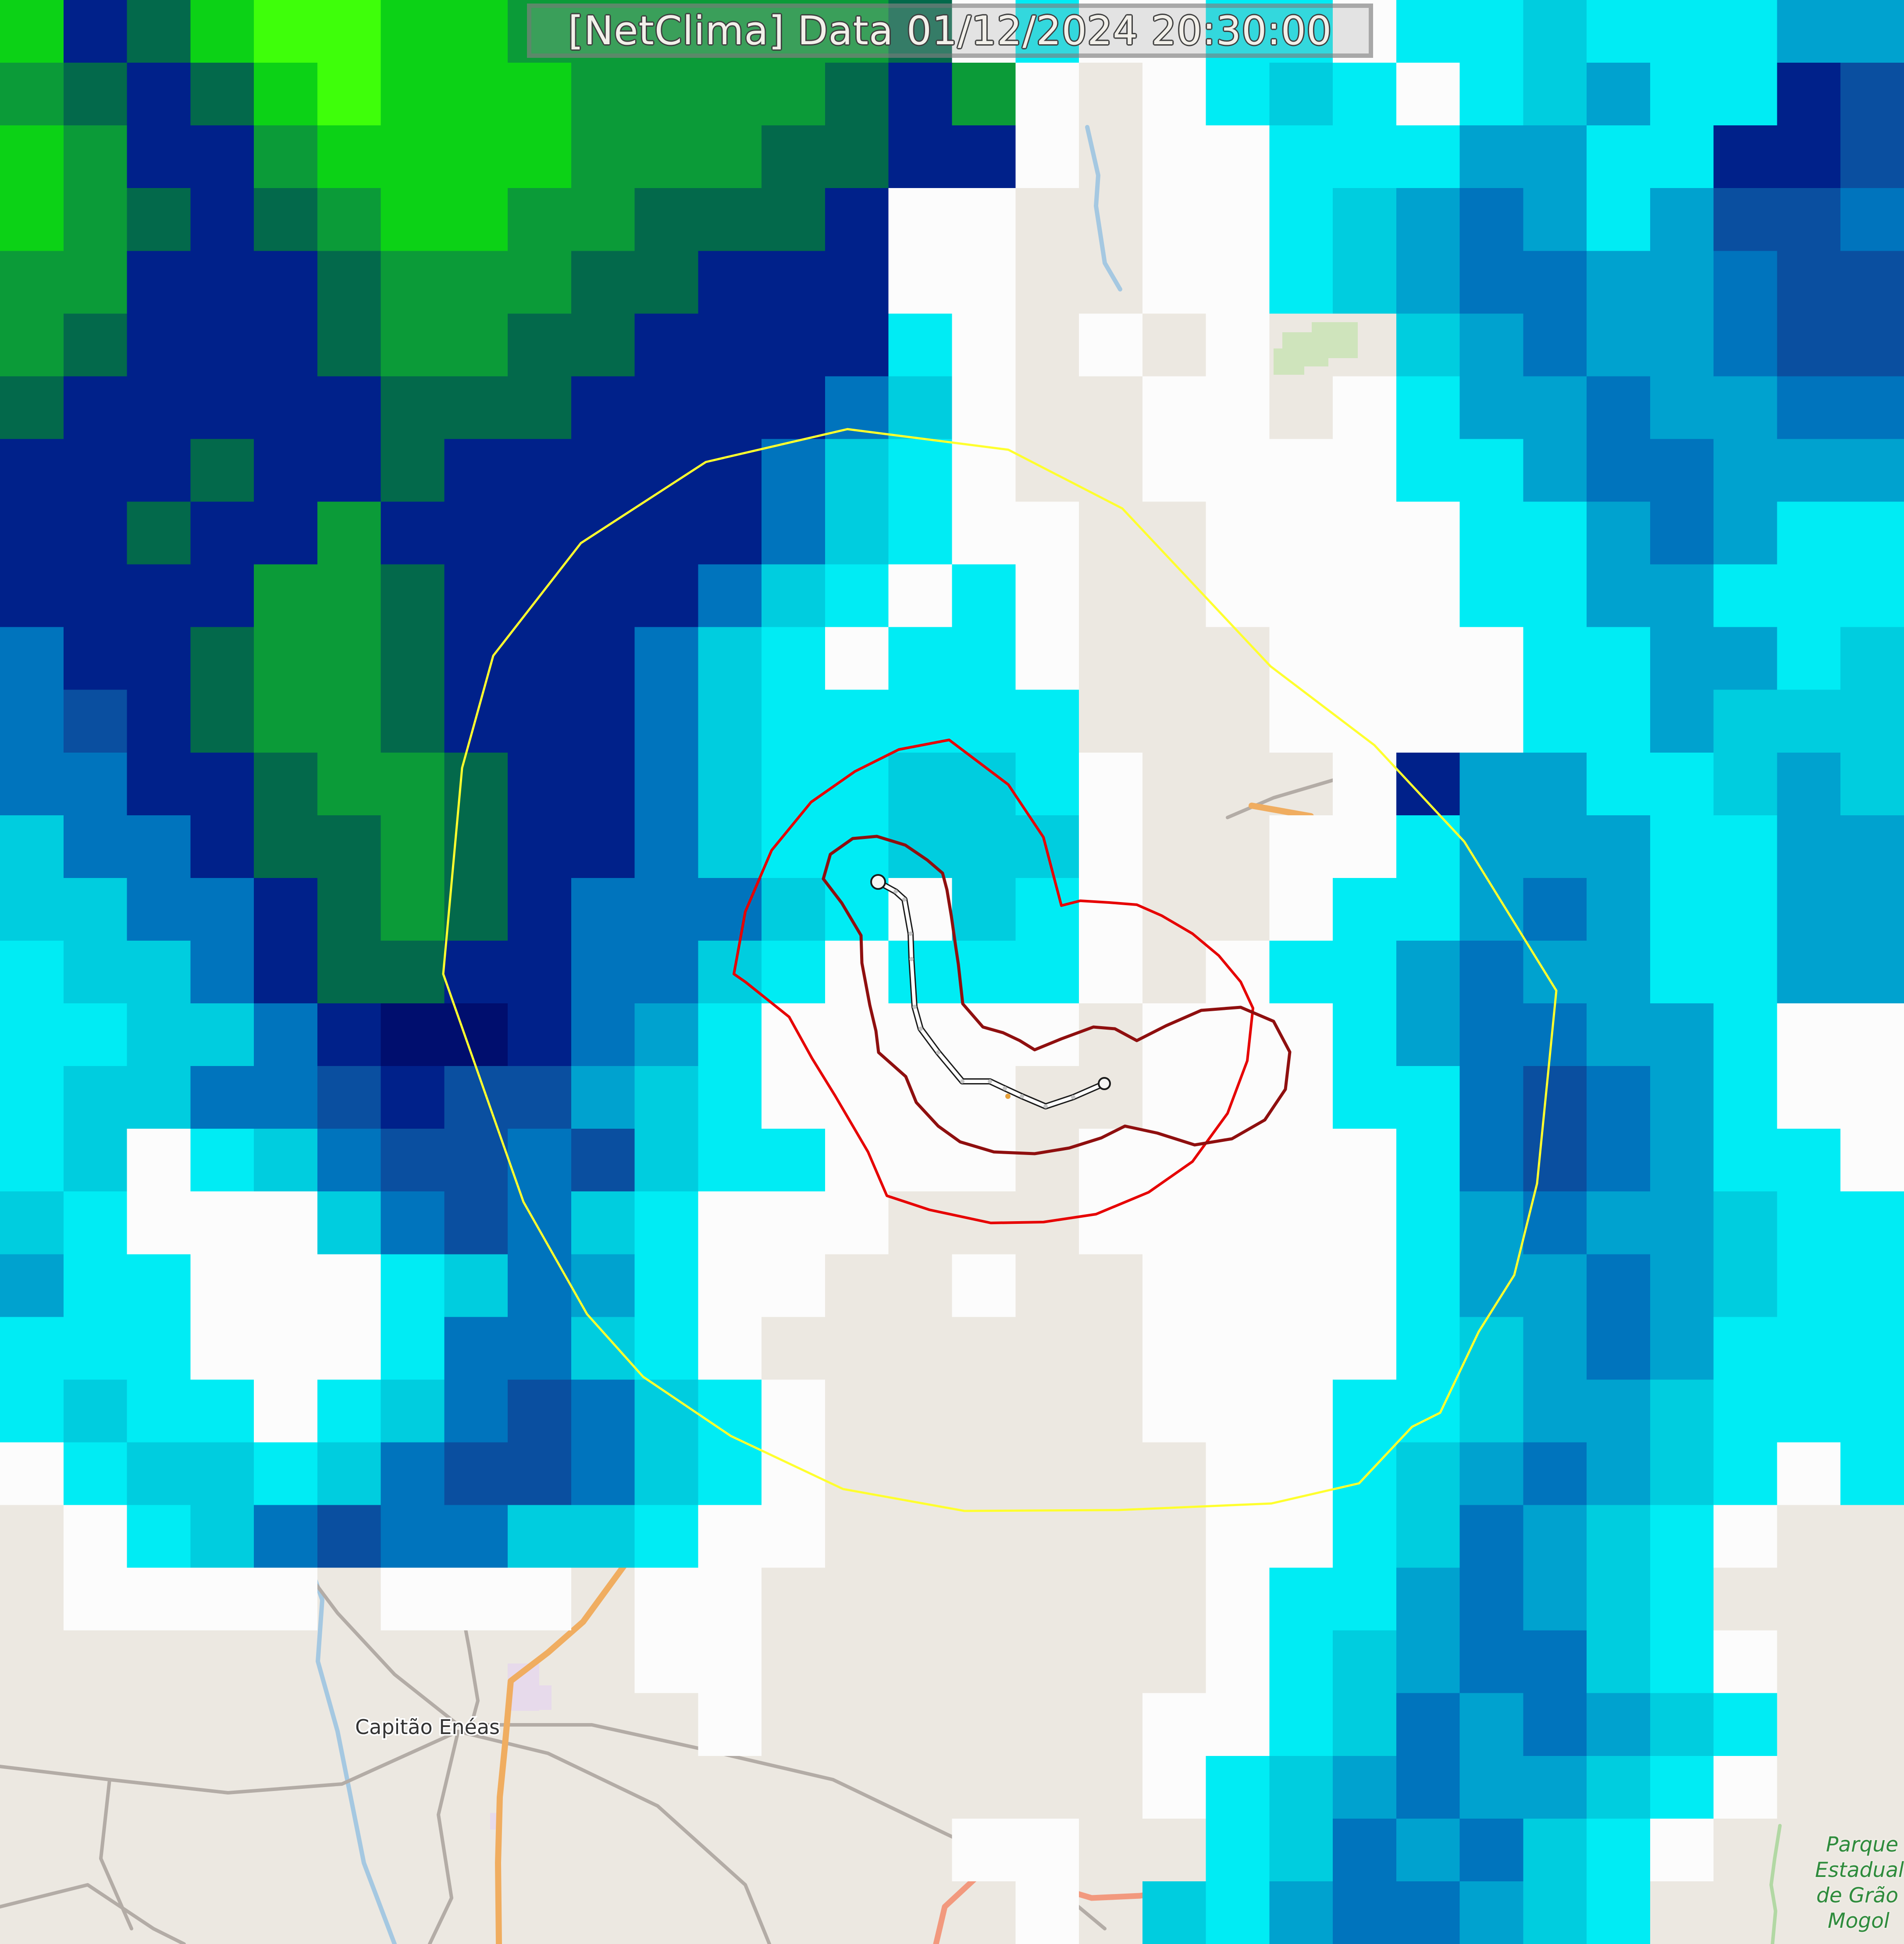  I want to click on middle-warning-ring, so click(993, 981).